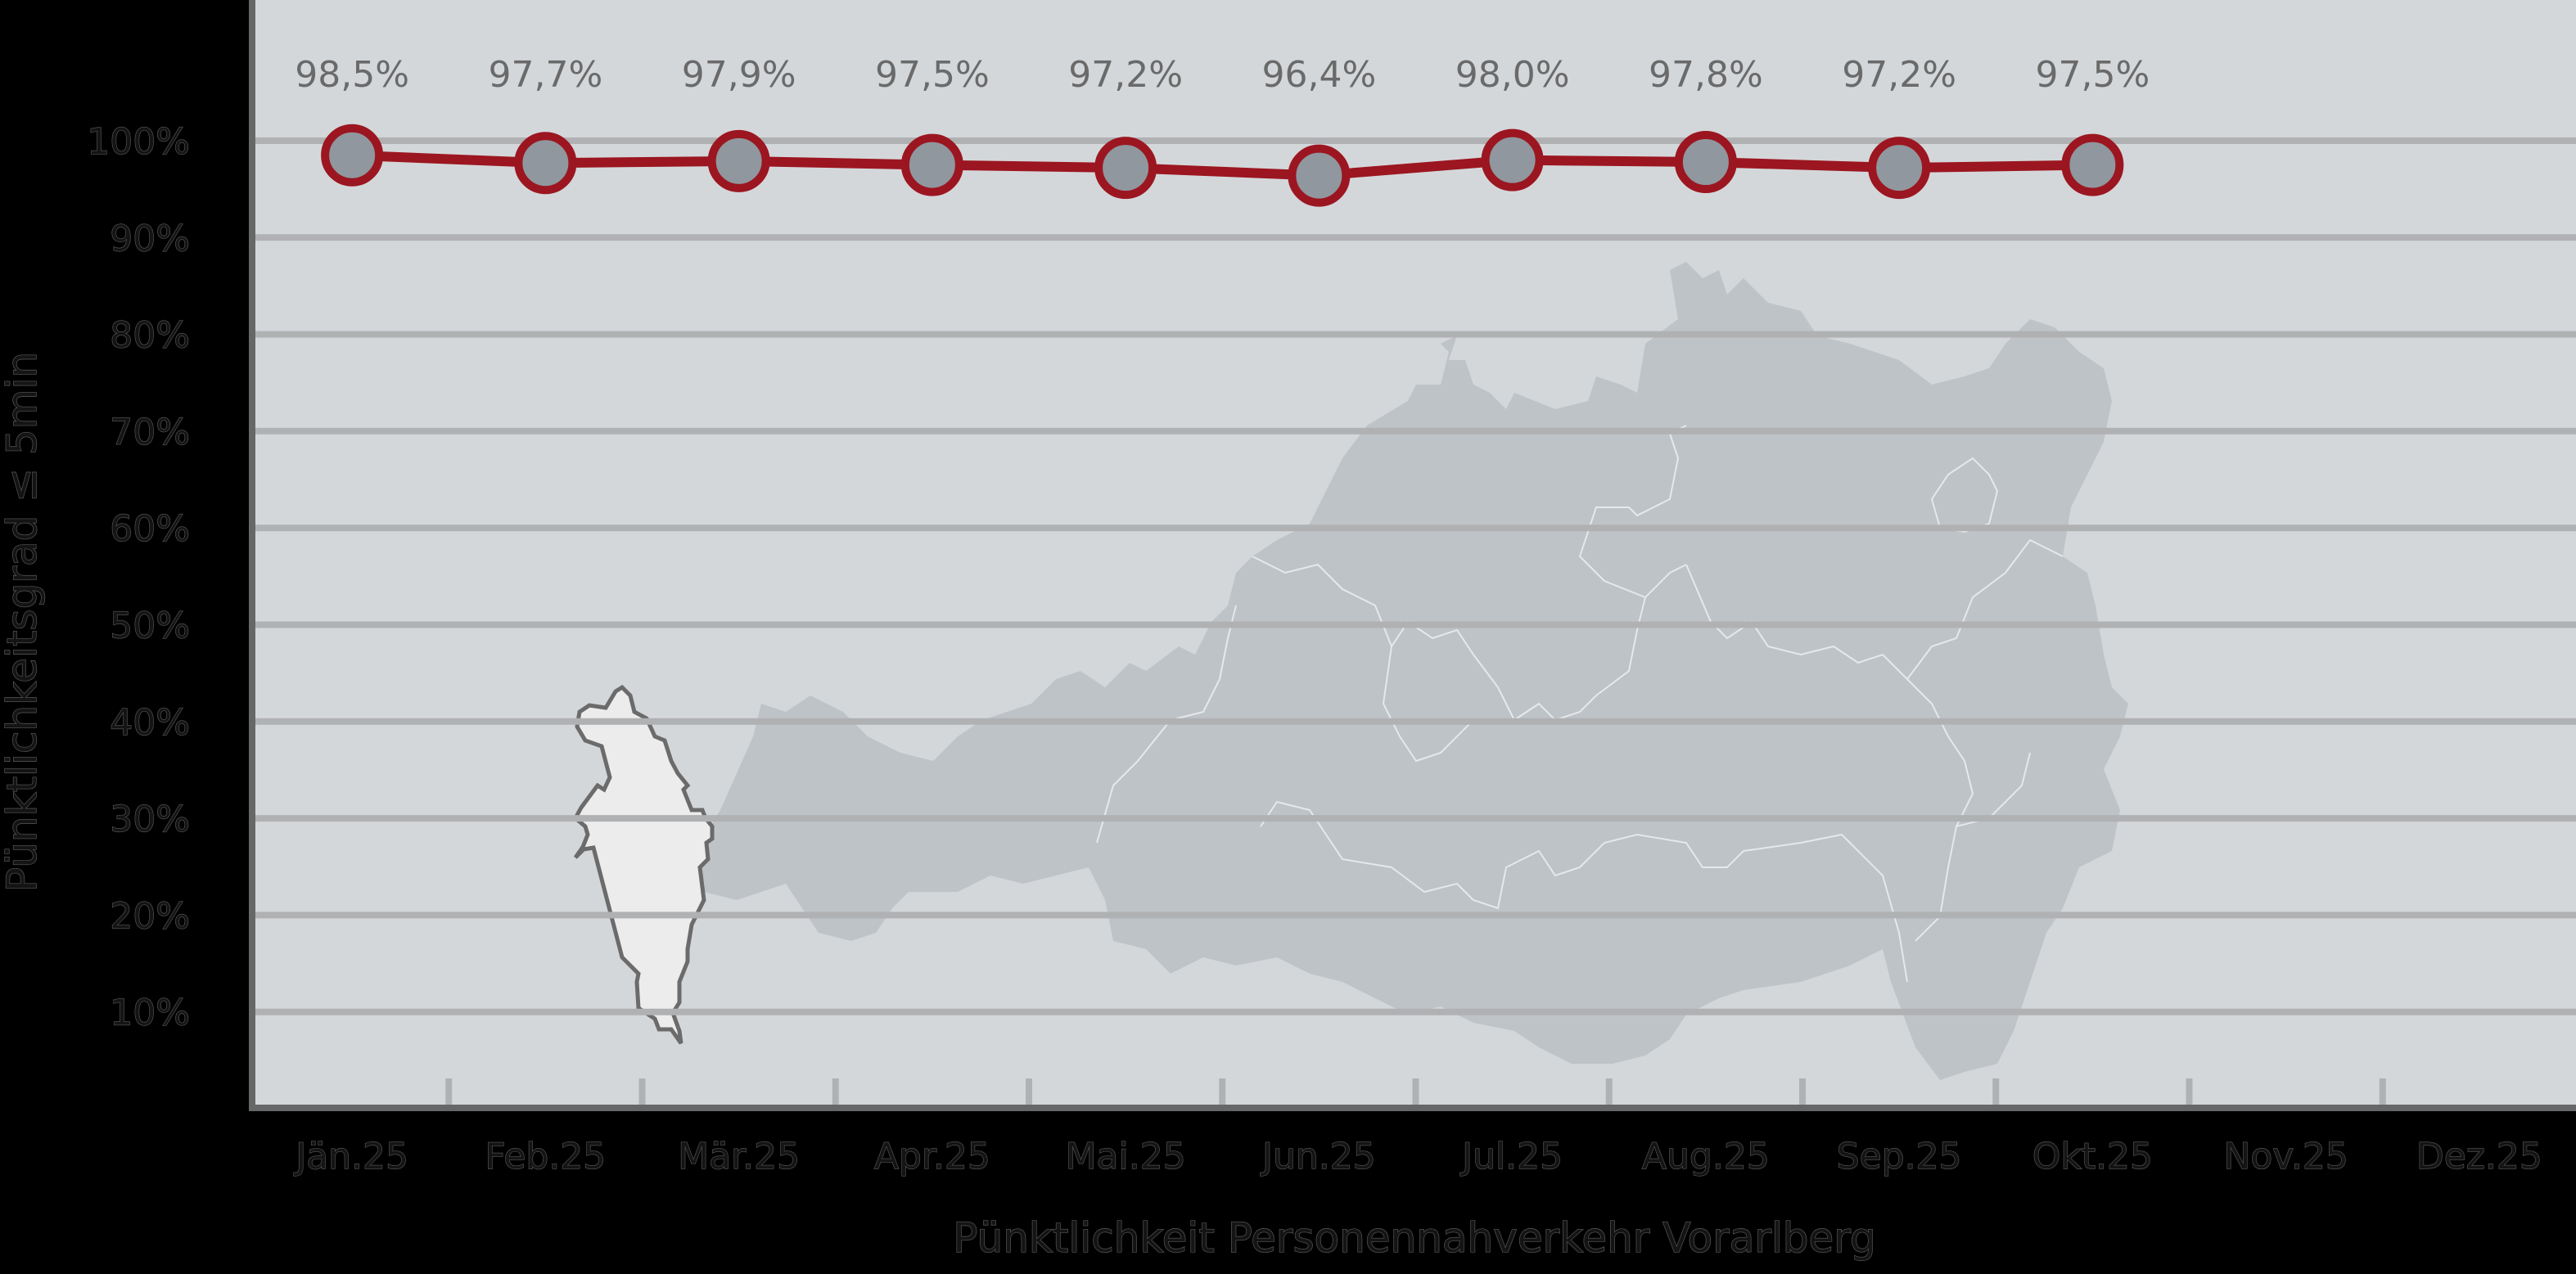 This screenshot has width=2576, height=1274. Describe the element at coordinates (2285, 1157) in the screenshot. I see `x-tick-label: Nov.25` at that location.